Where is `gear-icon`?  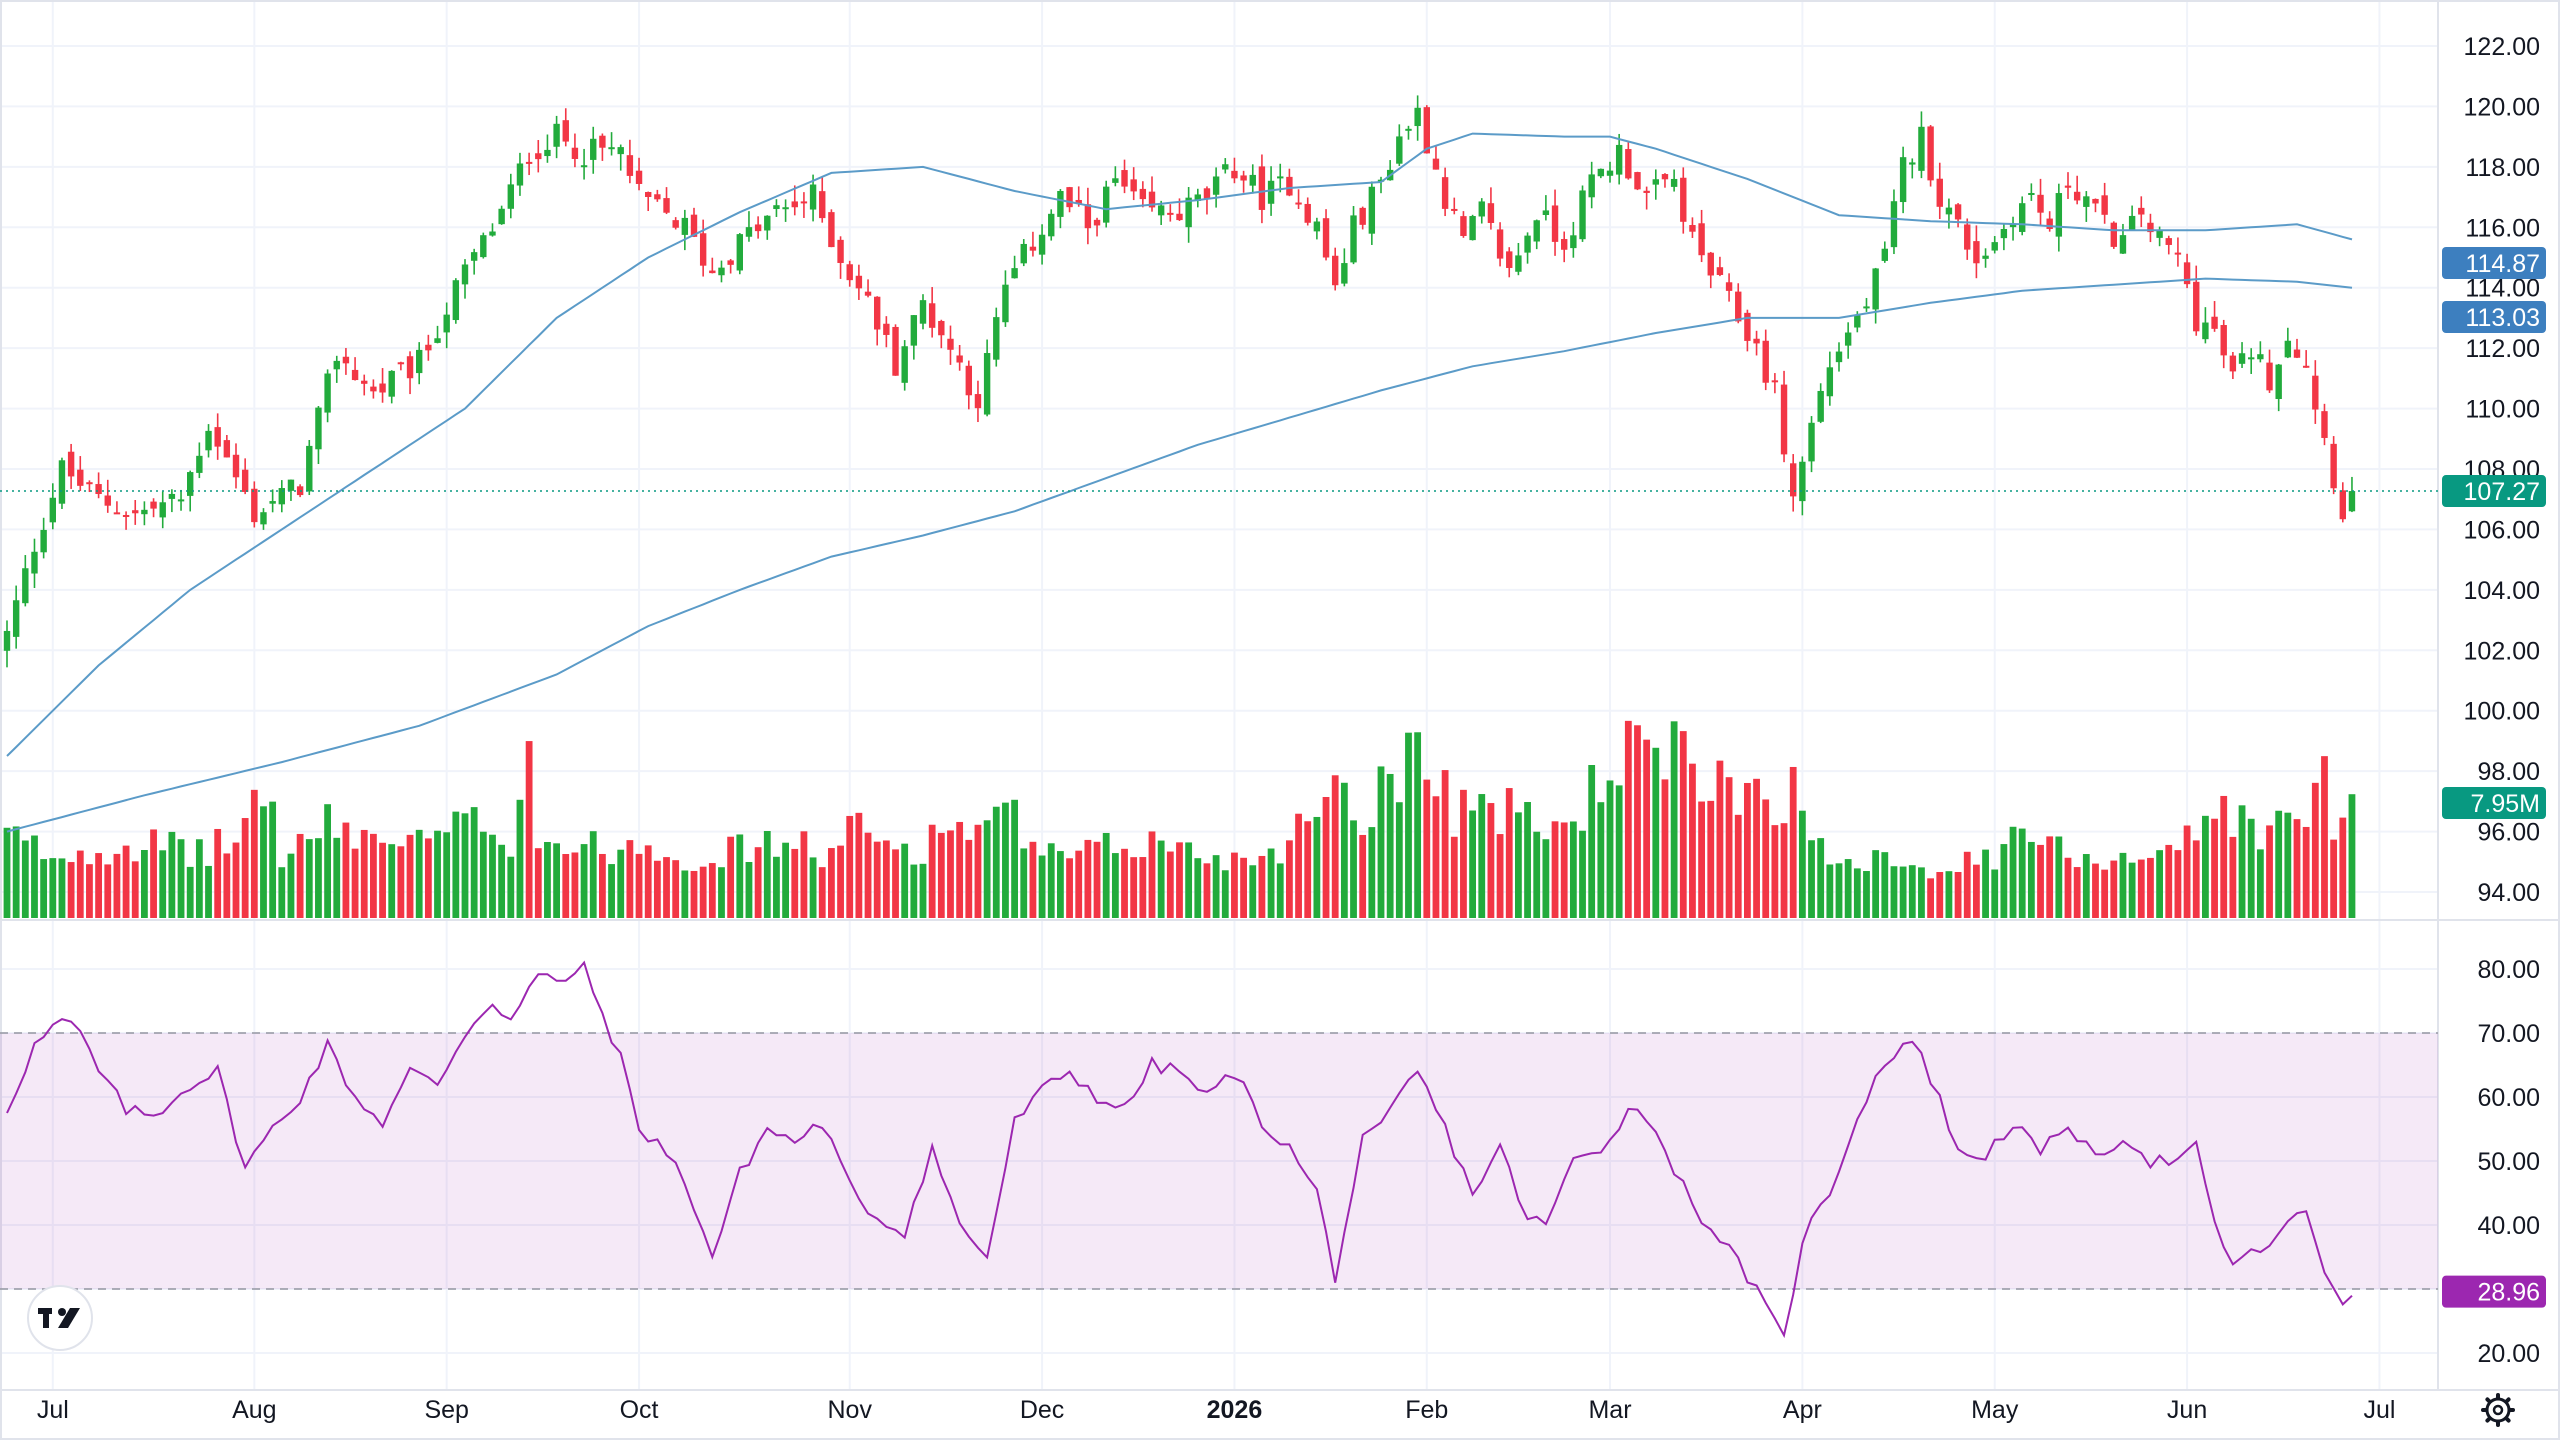
gear-icon is located at coordinates (2498, 1410).